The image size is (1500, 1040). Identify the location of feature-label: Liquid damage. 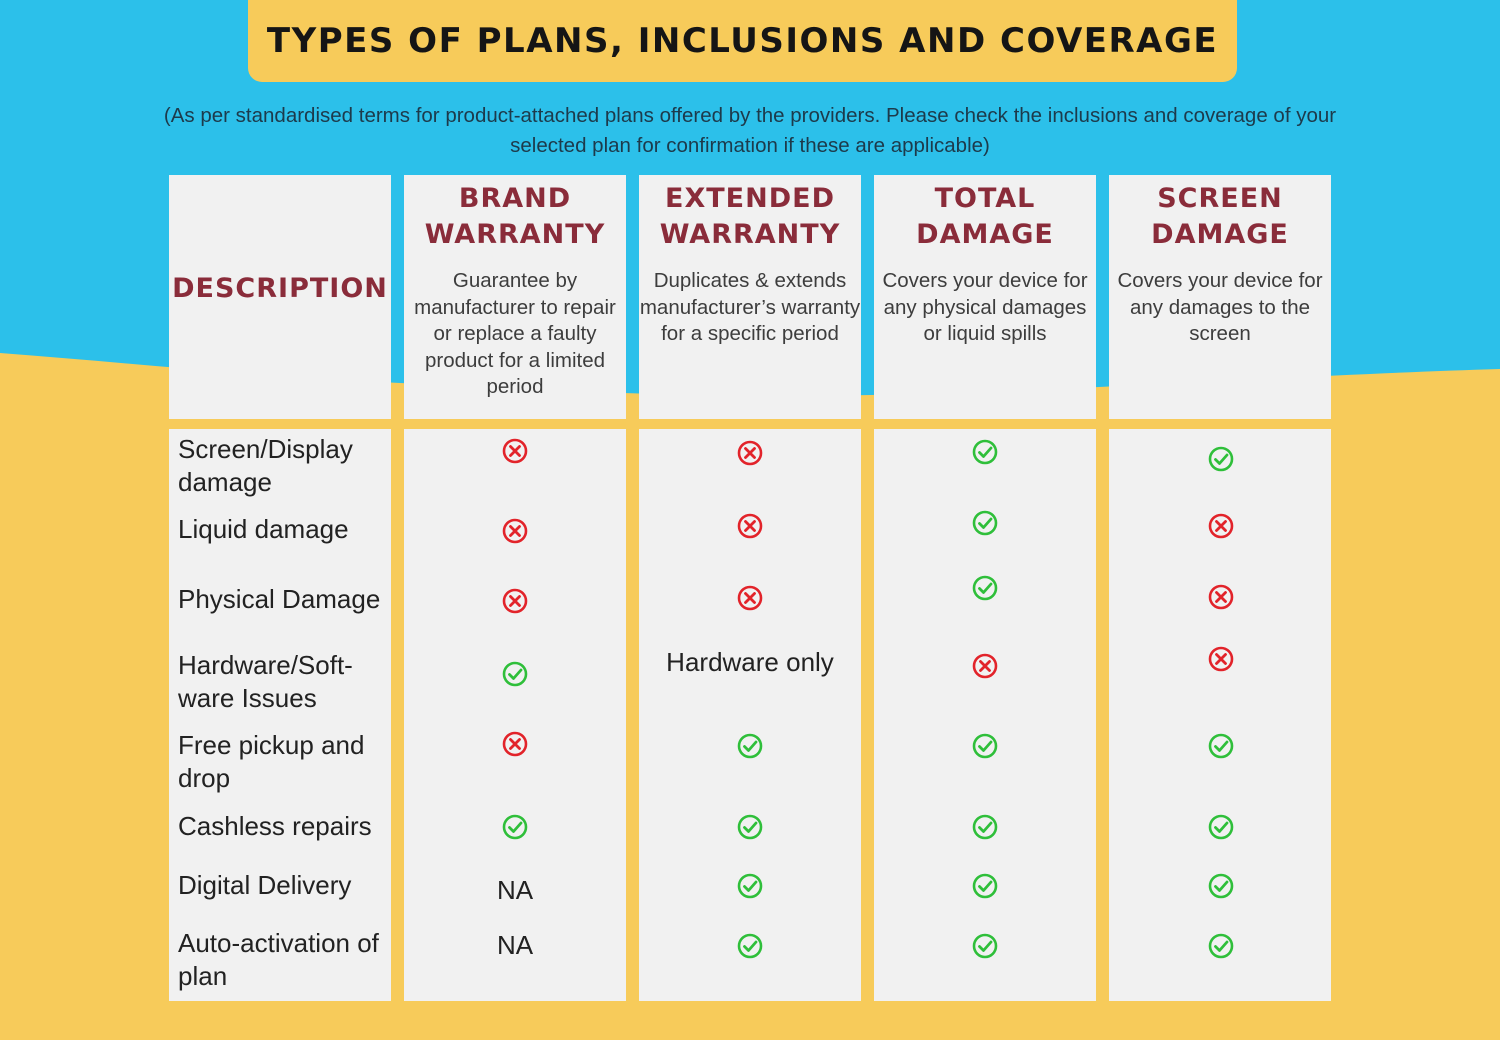
(263, 529).